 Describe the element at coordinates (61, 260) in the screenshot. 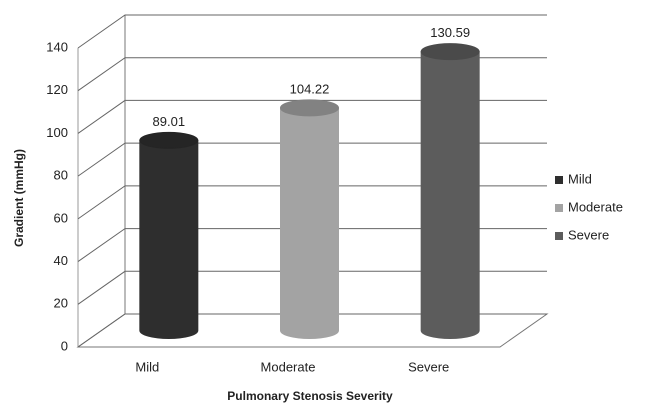

I see `y-tick-label: 40` at that location.